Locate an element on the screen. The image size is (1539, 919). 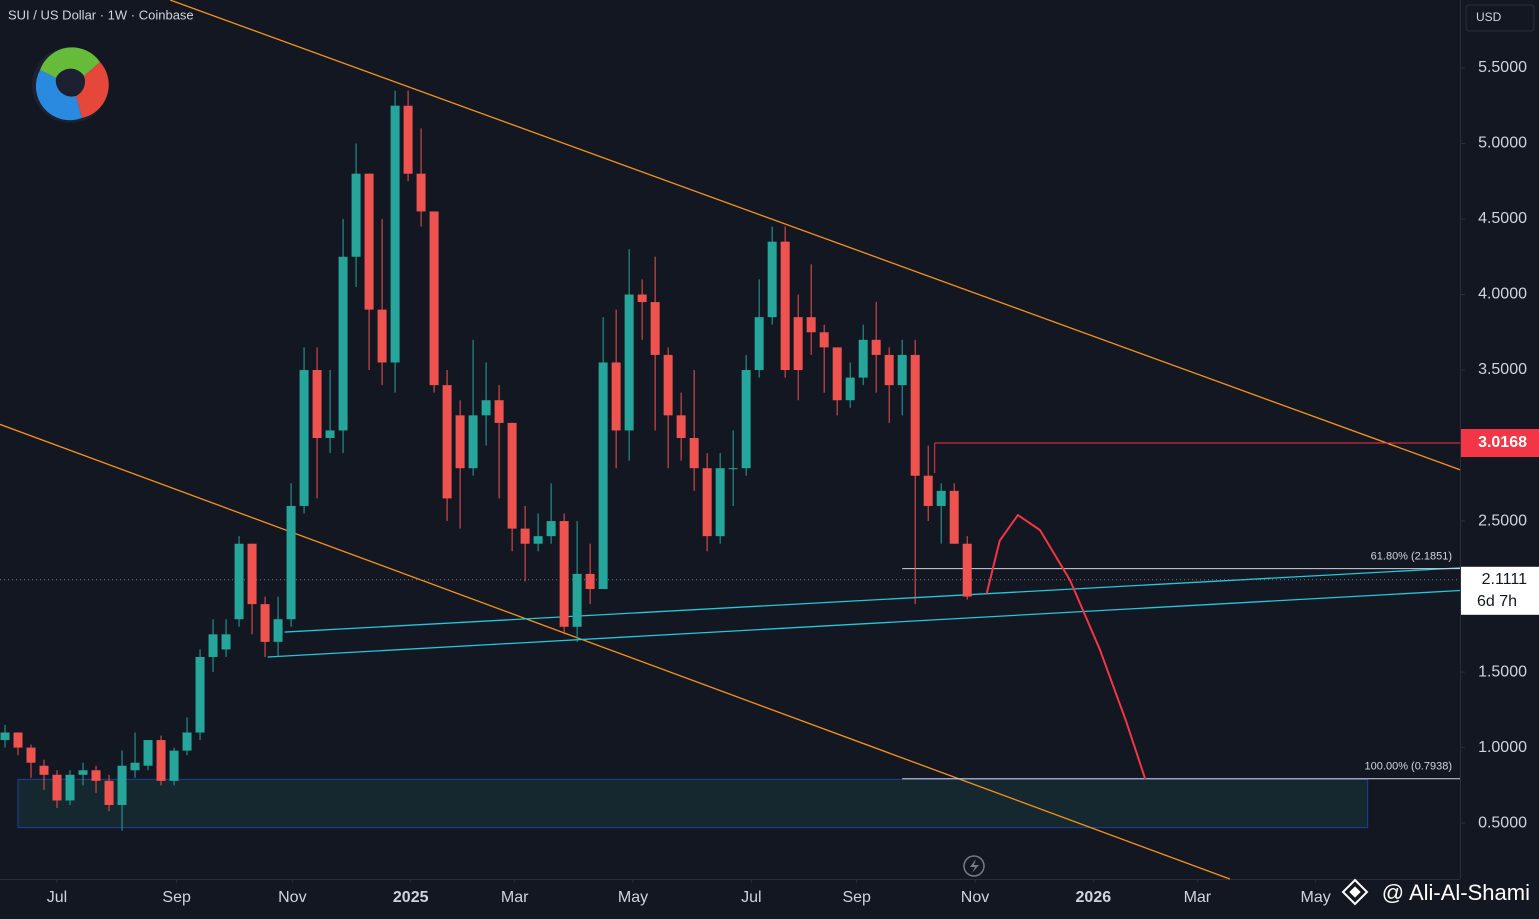
y-tick-label: 5.5000 is located at coordinates (1502, 67).